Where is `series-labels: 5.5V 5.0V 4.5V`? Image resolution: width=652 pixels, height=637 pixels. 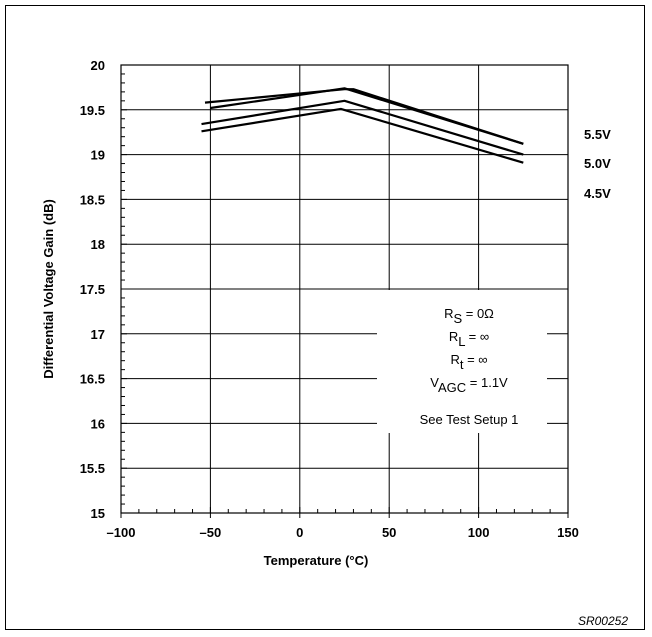 series-labels: 5.5V 5.0V 4.5V is located at coordinates (597, 164).